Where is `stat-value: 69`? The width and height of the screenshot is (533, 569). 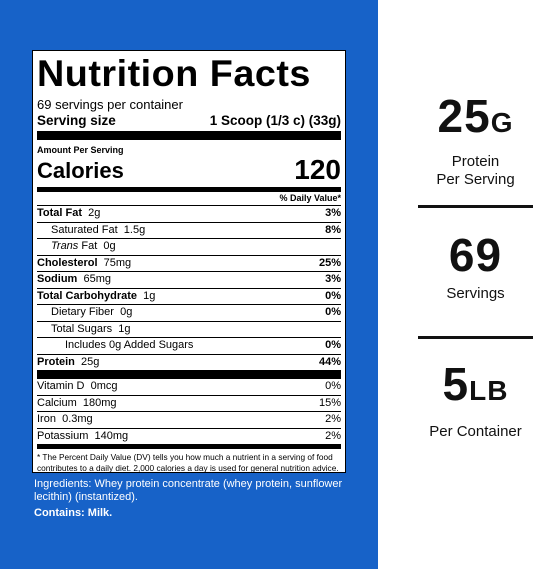
stat-value: 69 is located at coordinates (475, 255).